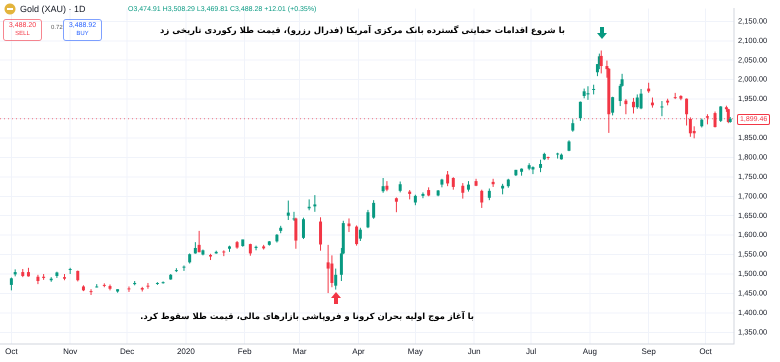  I want to click on x-tick-label: 2020, so click(186, 351).